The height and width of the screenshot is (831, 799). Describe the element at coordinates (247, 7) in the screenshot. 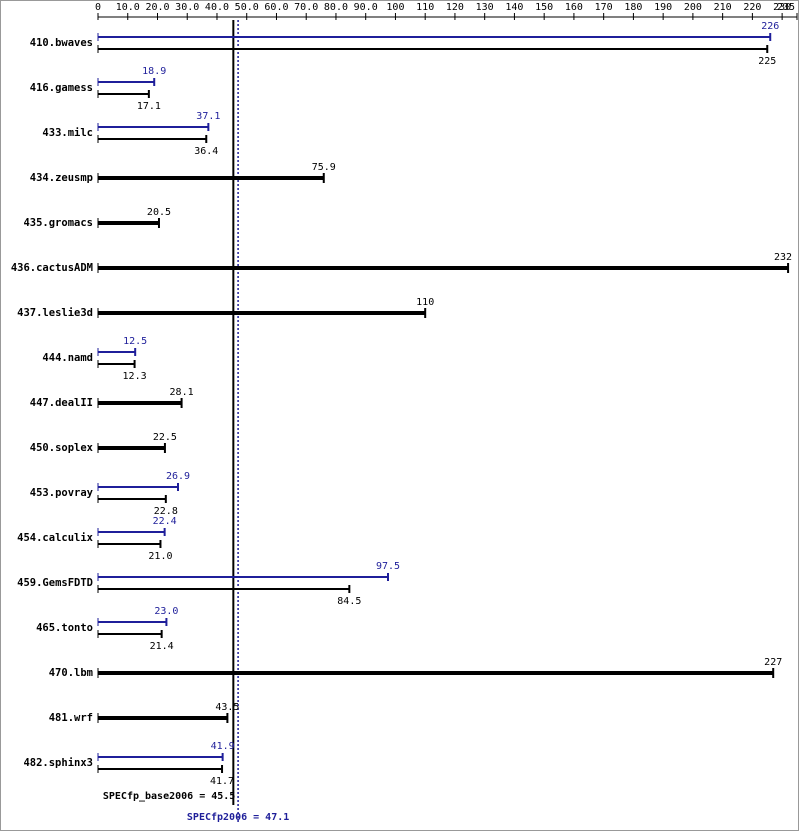

I see `x-tick-label: 50.0` at that location.